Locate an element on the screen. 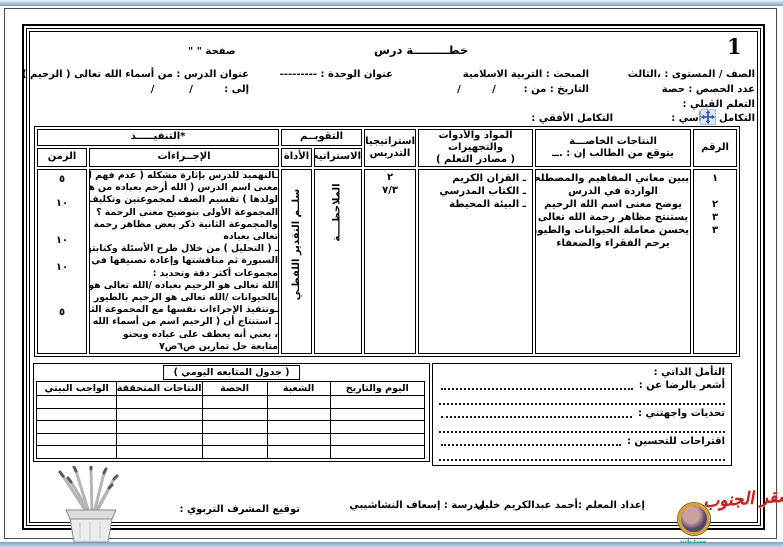  eval-tool-cell: سلــم التقدير اللفظـي is located at coordinates (297, 262).